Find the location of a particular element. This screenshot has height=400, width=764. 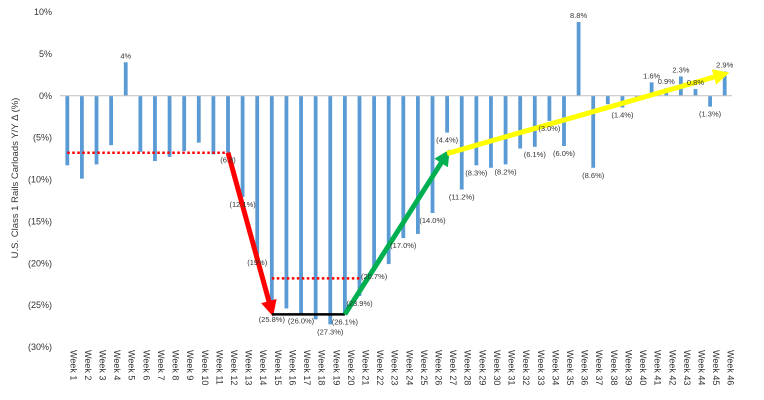

x-tick-label: Week 17 is located at coordinates (307, 367).